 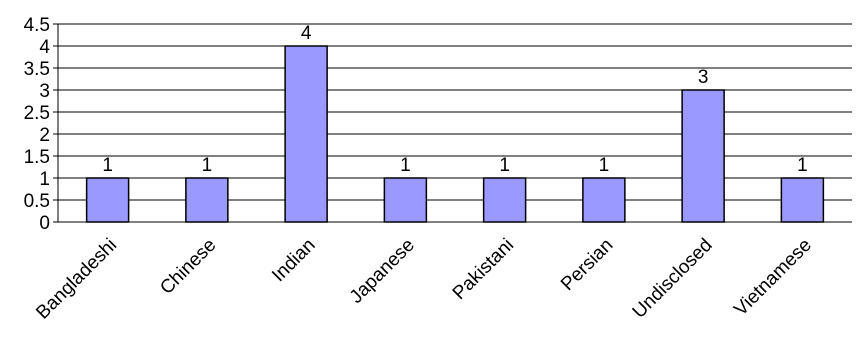 I want to click on y-tick-labels: 00.511.522.533.544.5, so click(x=37, y=124).